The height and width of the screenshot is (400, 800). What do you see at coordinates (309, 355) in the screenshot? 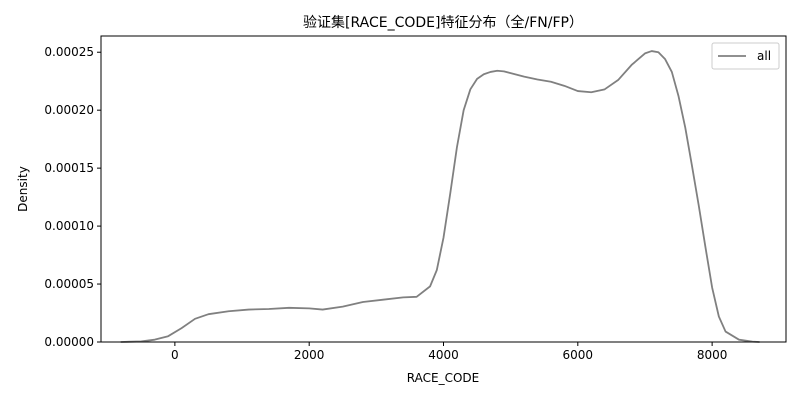
I see `x-tick-label: 2000` at bounding box center [309, 355].